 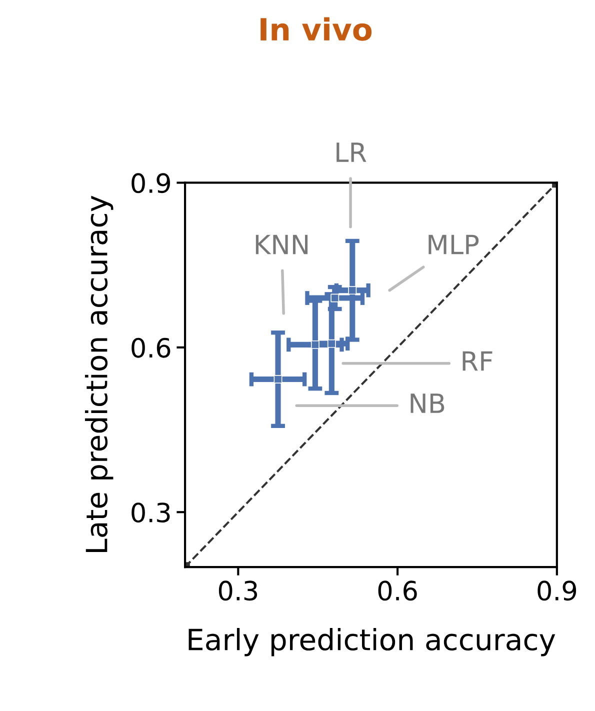 What do you see at coordinates (351, 152) in the screenshot?
I see `text: LR` at bounding box center [351, 152].